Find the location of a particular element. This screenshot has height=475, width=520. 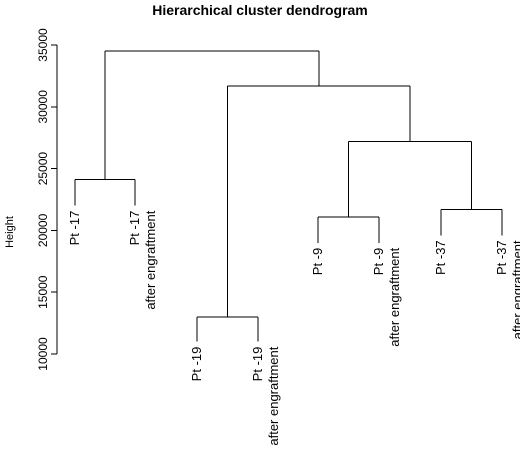

y-tick-label: 20000 is located at coordinates (43, 230).